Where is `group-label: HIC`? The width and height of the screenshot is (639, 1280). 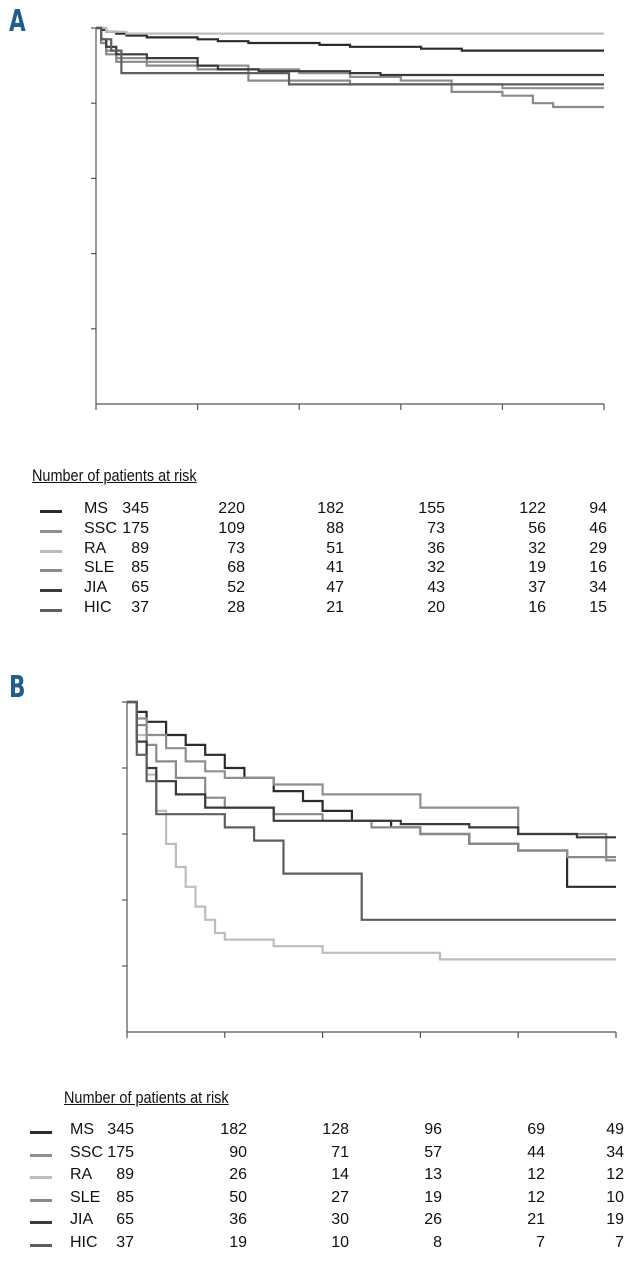 group-label: HIC is located at coordinates (98, 607).